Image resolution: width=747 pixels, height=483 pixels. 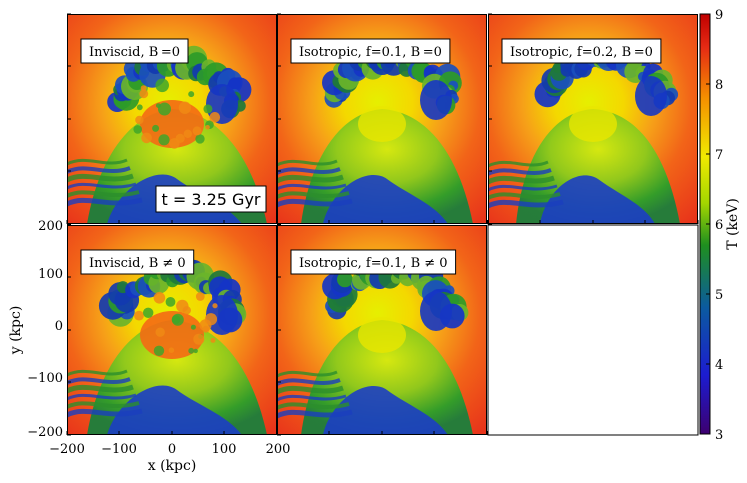 What do you see at coordinates (50, 226) in the screenshot?
I see `y-tick-label: 200` at bounding box center [50, 226].